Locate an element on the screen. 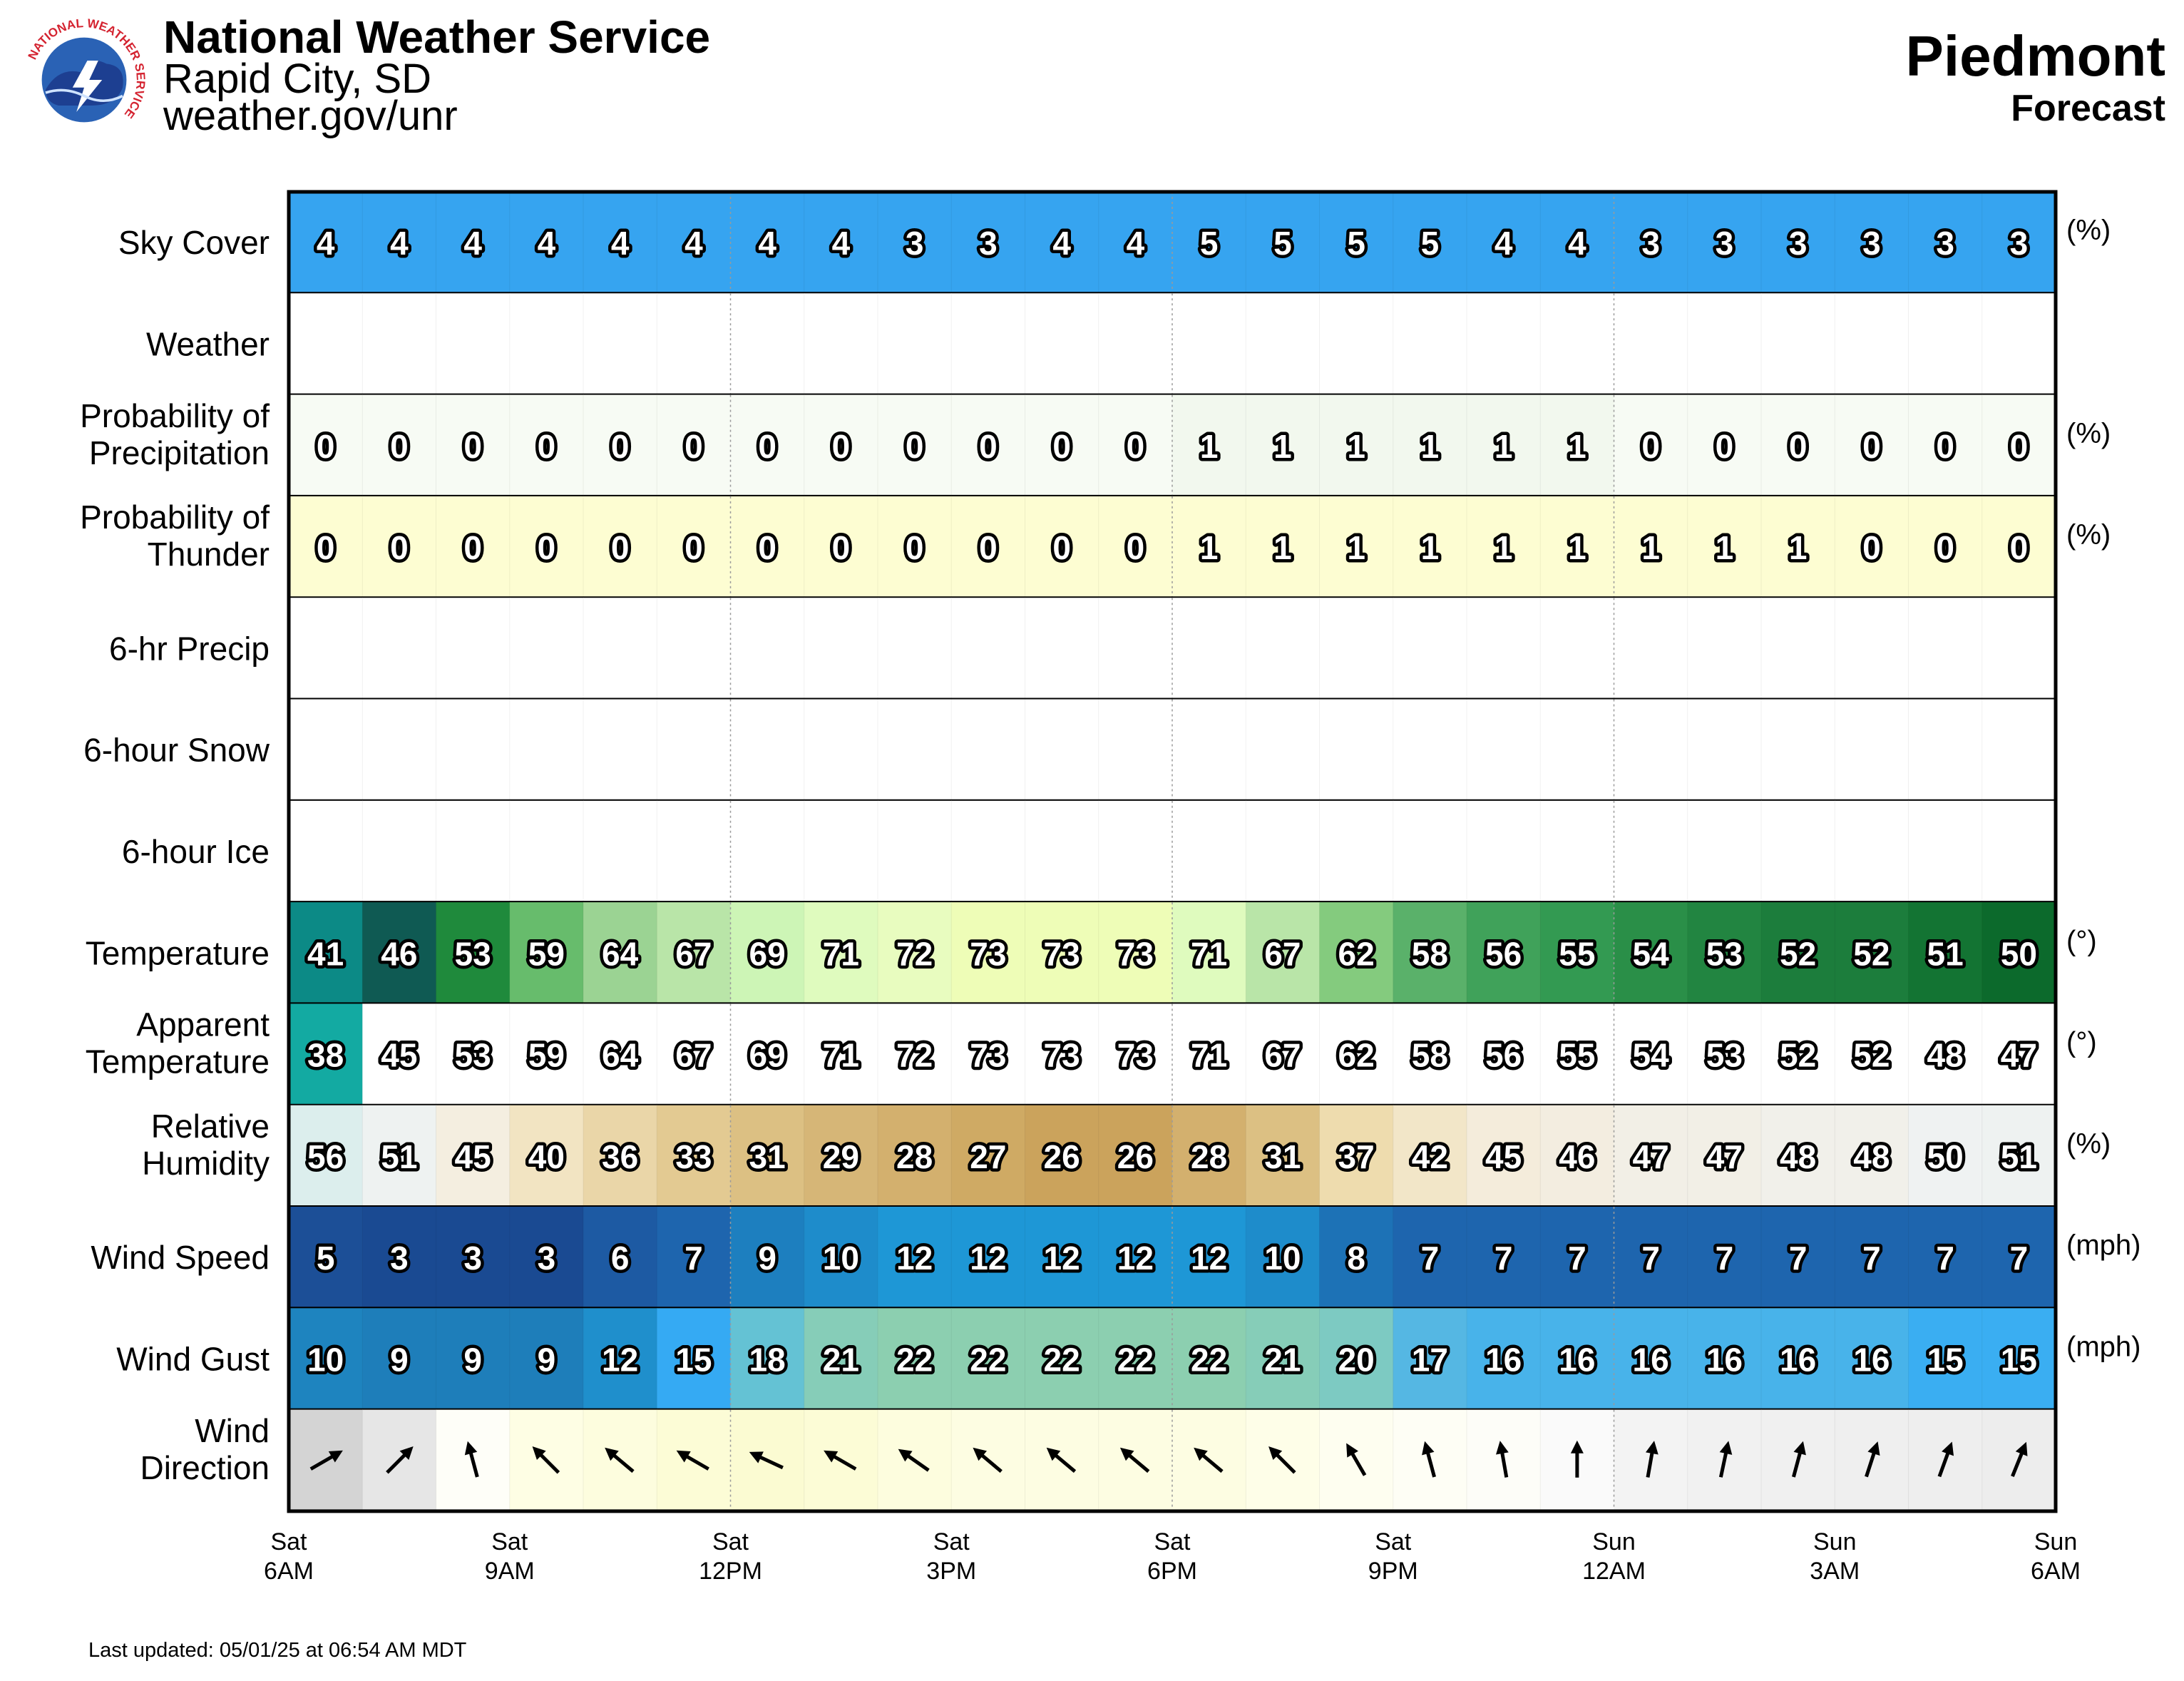  apparent-temperature-label: Apparent Temperature is located at coordinates (178, 1043).